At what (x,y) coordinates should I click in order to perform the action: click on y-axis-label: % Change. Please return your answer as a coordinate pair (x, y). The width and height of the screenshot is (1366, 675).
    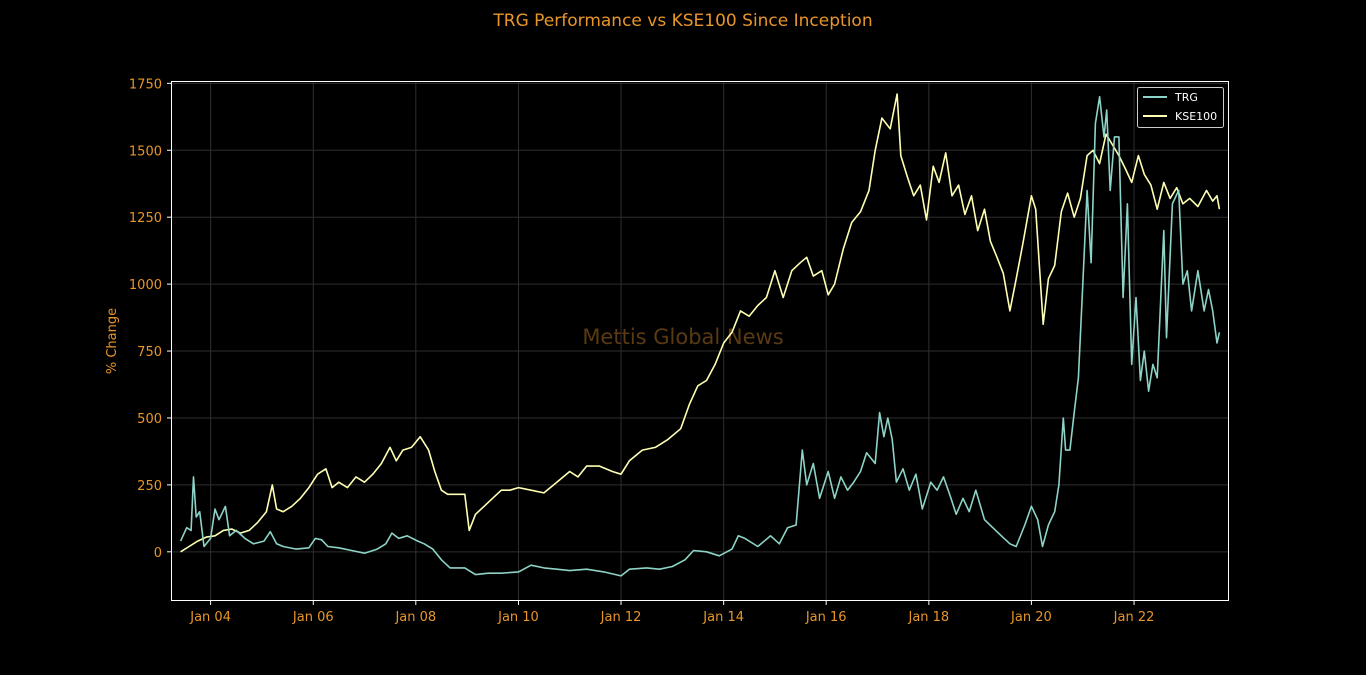
    Looking at the image, I should click on (112, 341).